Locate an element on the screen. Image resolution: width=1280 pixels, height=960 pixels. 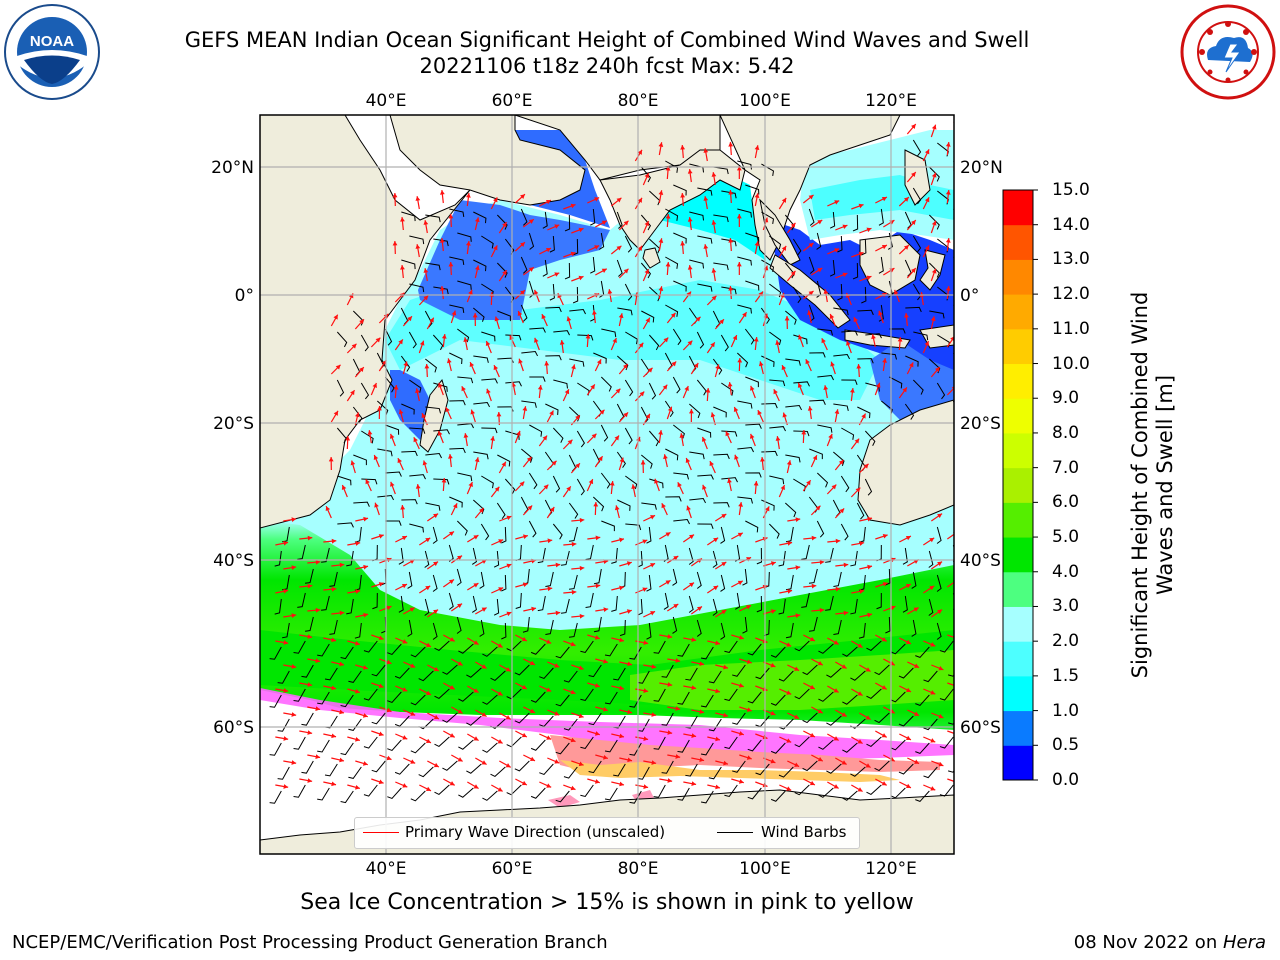
wave-direction-swatch is located at coordinates (381, 832).